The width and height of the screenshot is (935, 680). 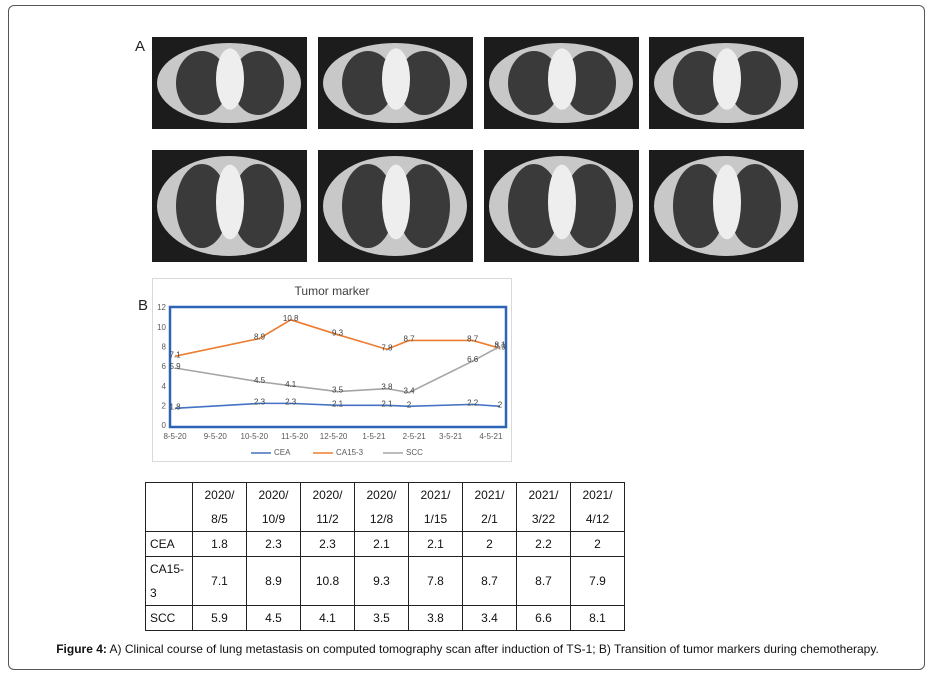 What do you see at coordinates (291, 318) in the screenshot?
I see `data-label: 10.8` at bounding box center [291, 318].